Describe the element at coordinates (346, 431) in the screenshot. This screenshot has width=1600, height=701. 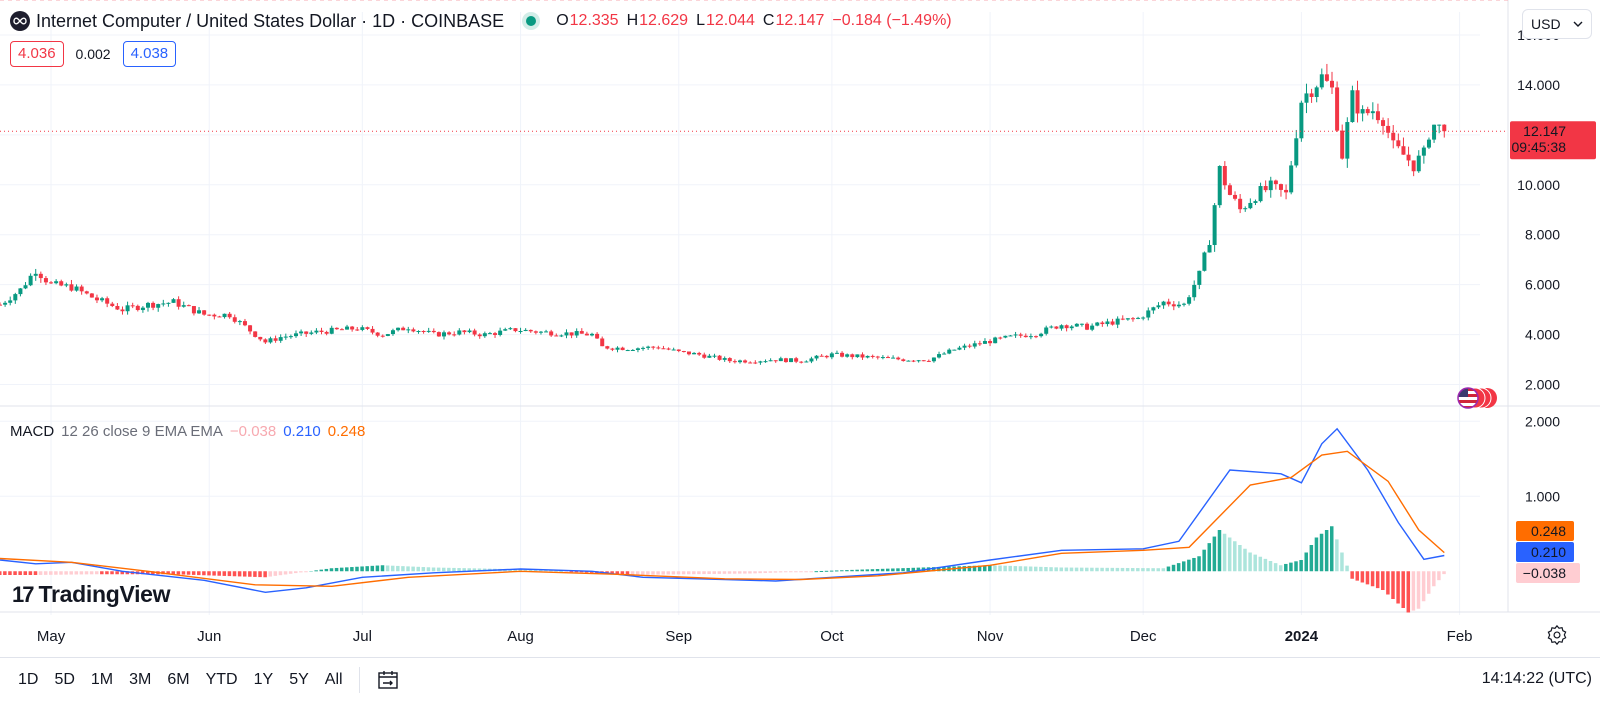
I see `macd-signal-value: 0.248` at that location.